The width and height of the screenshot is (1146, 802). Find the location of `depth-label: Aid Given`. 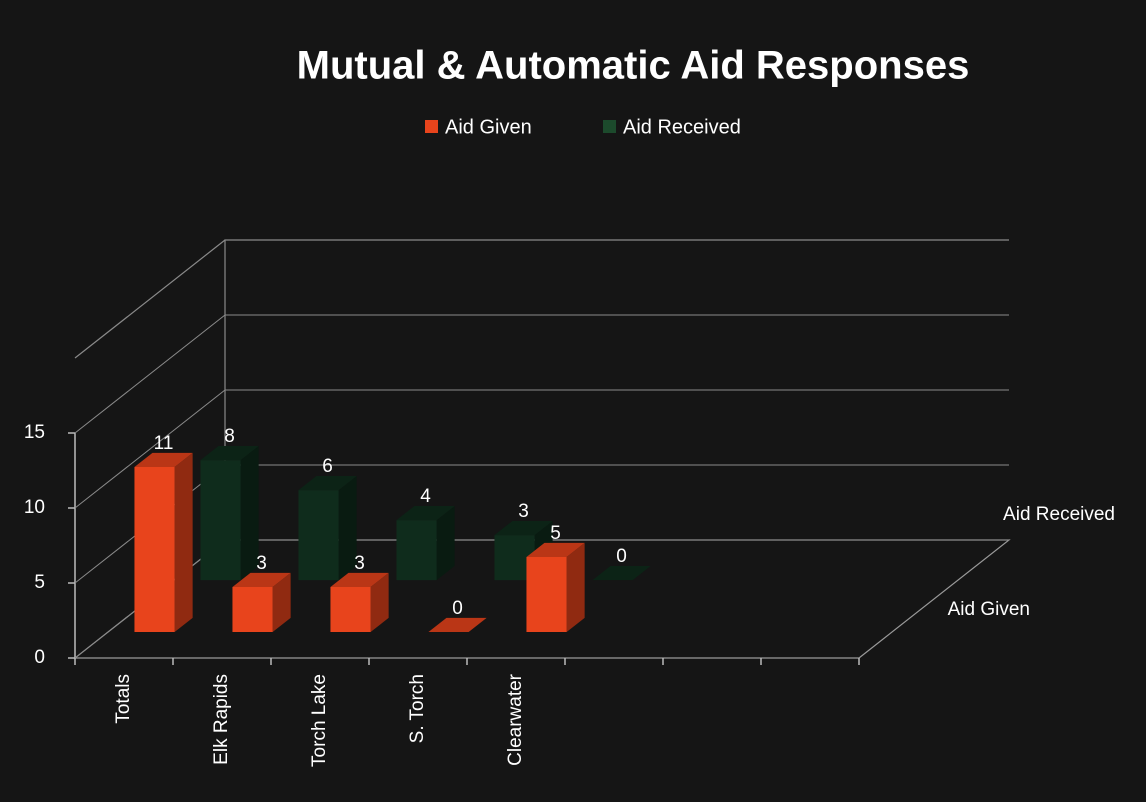

depth-label: Aid Given is located at coordinates (989, 609).